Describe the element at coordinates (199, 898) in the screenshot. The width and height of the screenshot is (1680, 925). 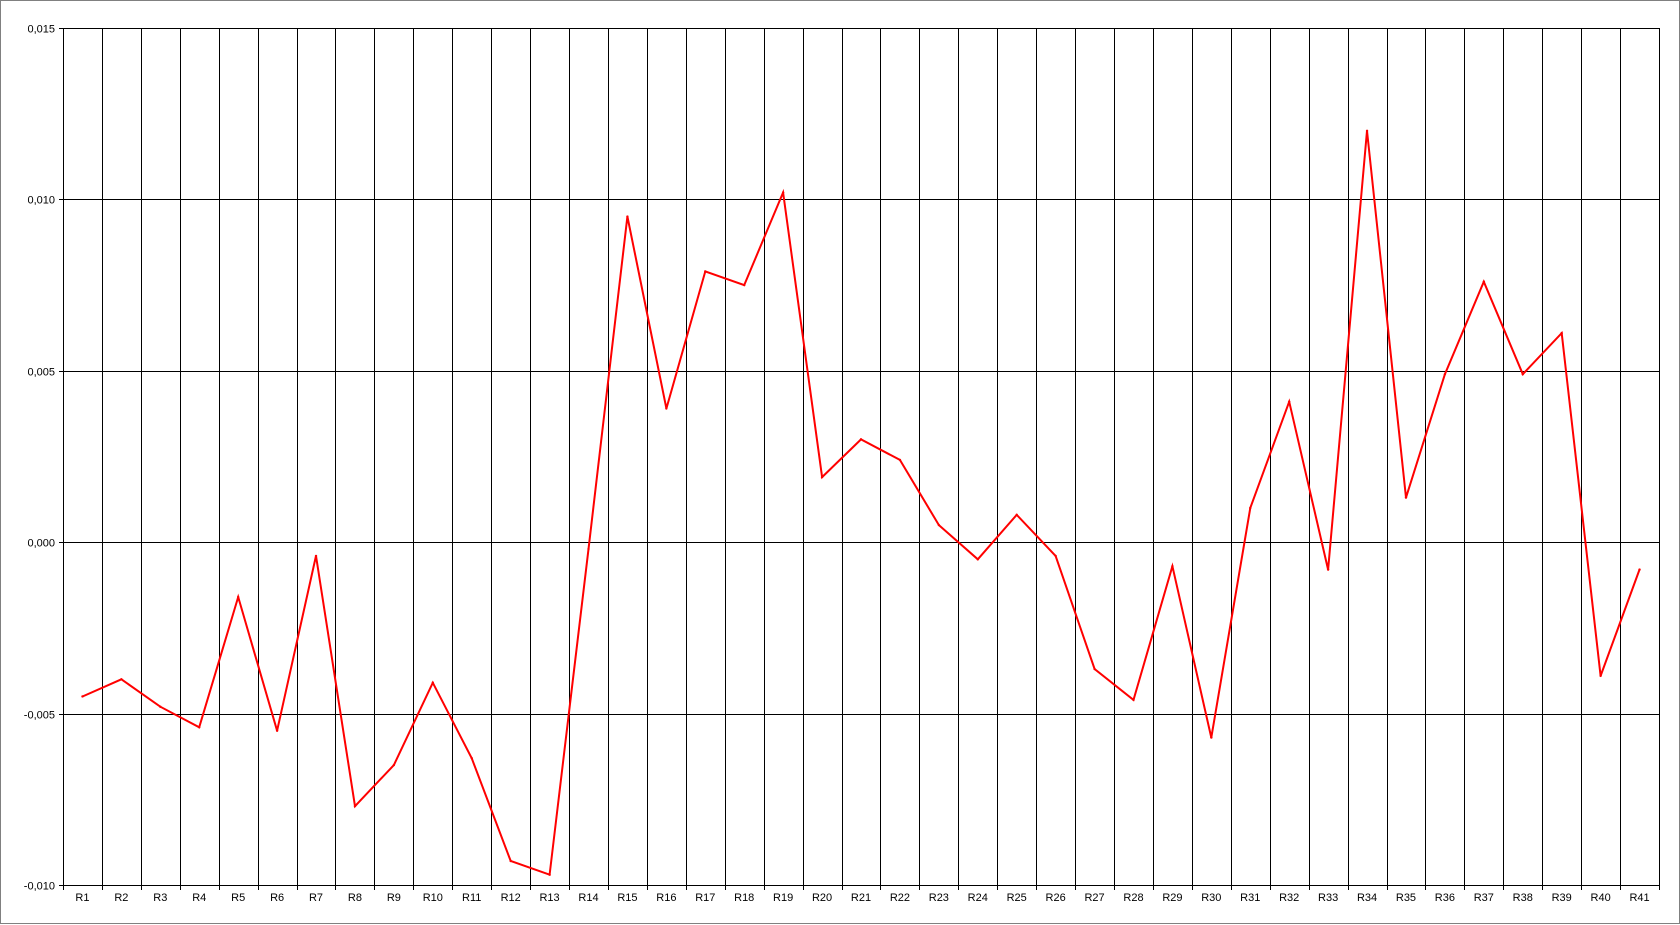
I see `x-tick-label: R4` at that location.